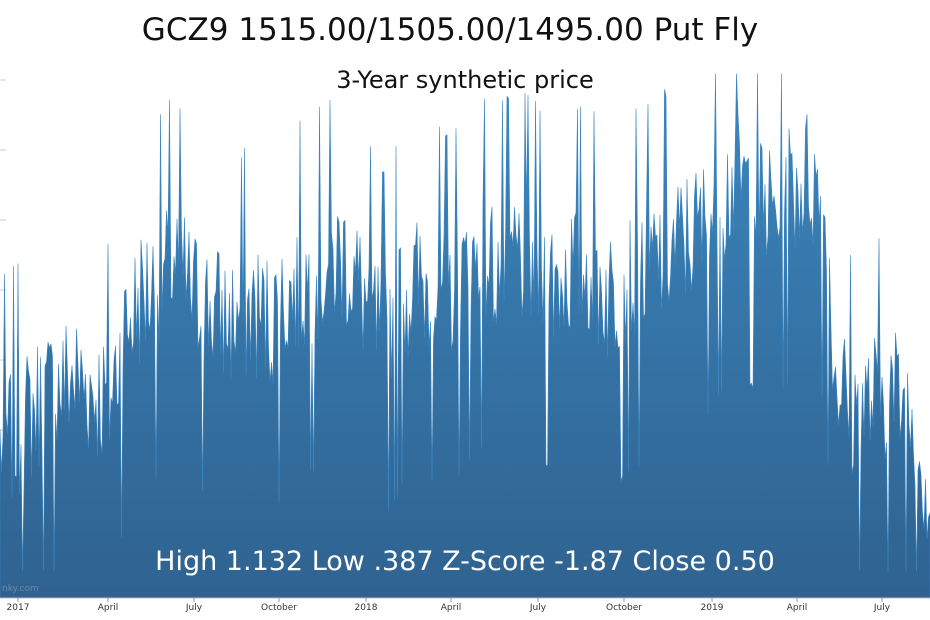 The height and width of the screenshot is (620, 930). I want to click on chart-subtitle: 3-Year synthetic price, so click(465, 80).